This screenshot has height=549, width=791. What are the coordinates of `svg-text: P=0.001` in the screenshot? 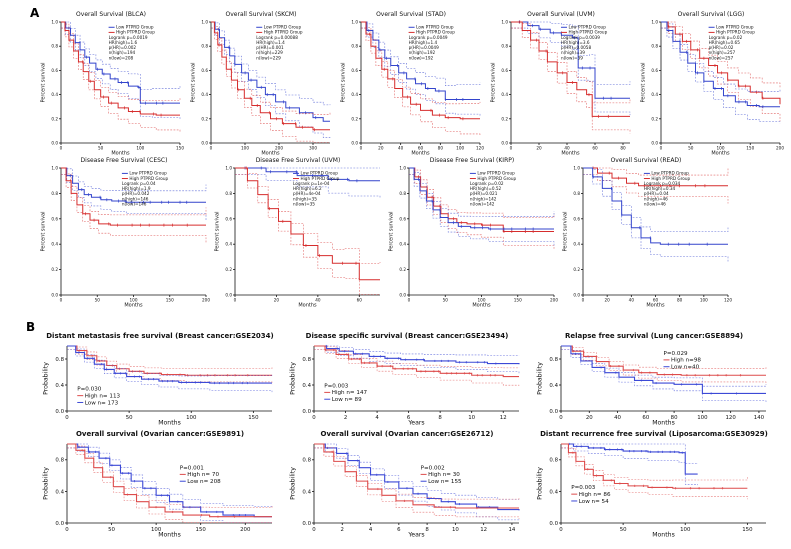 It's located at (192, 468).